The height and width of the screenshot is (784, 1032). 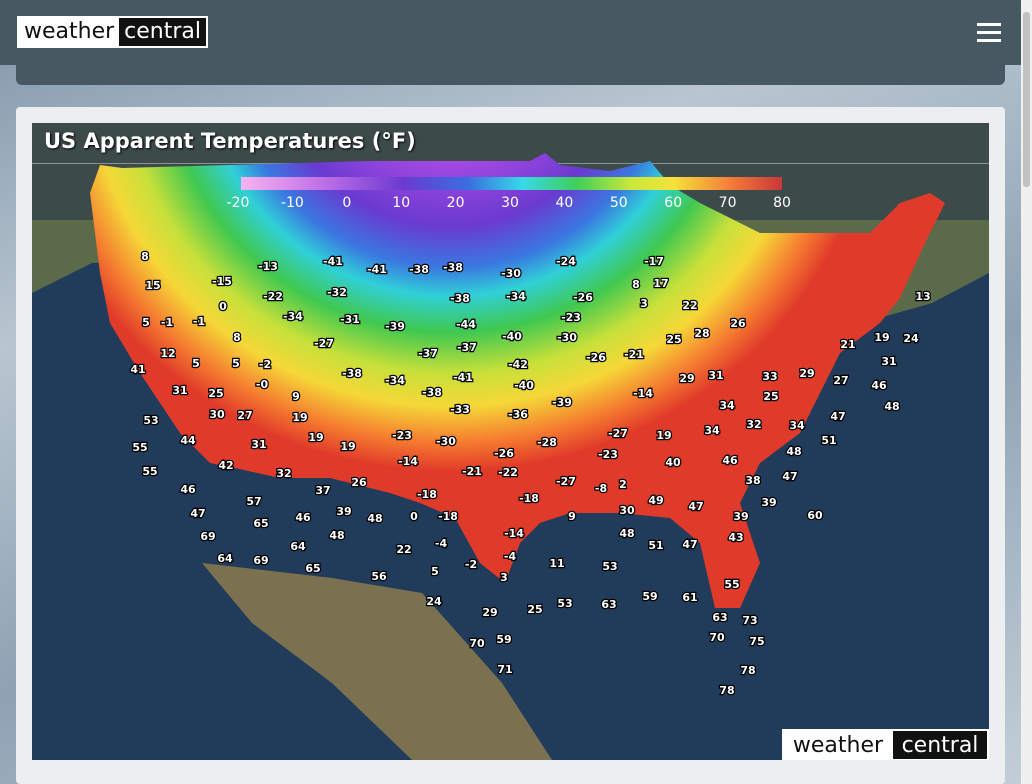 What do you see at coordinates (347, 446) in the screenshot?
I see `temperature-label: 19` at bounding box center [347, 446].